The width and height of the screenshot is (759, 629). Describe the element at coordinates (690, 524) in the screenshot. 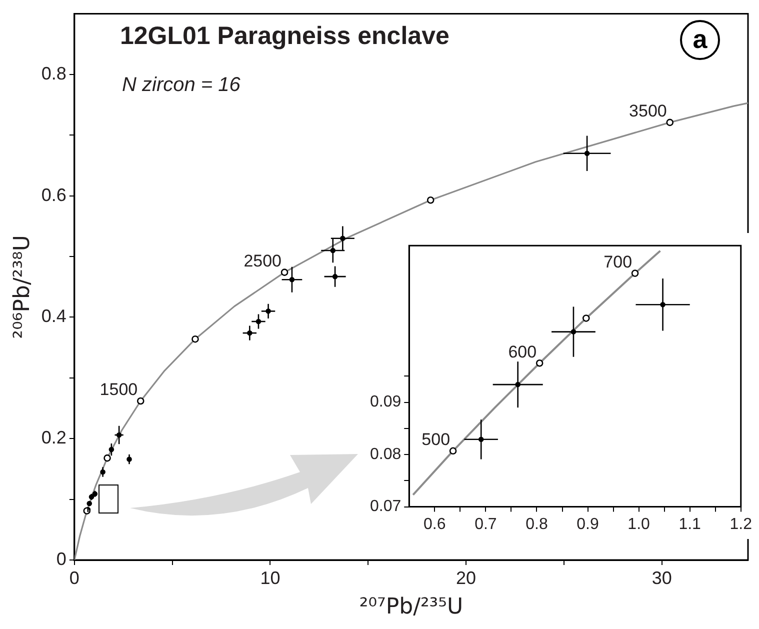

I see `x-tick-label: 1.1` at that location.